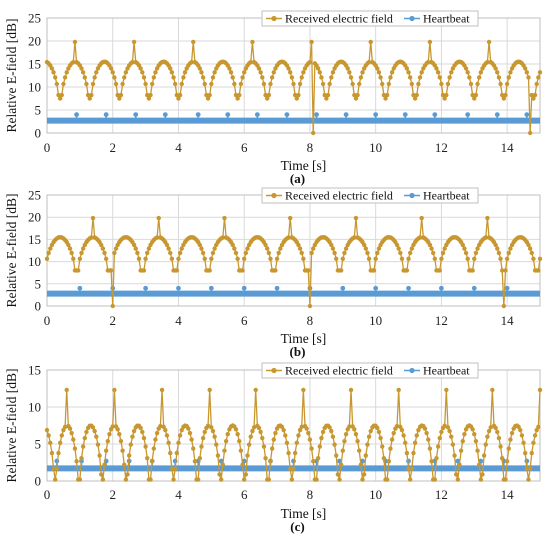 This screenshot has height=543, width=550. What do you see at coordinates (304, 165) in the screenshot?
I see `x-axis-label: Time [s]` at bounding box center [304, 165].